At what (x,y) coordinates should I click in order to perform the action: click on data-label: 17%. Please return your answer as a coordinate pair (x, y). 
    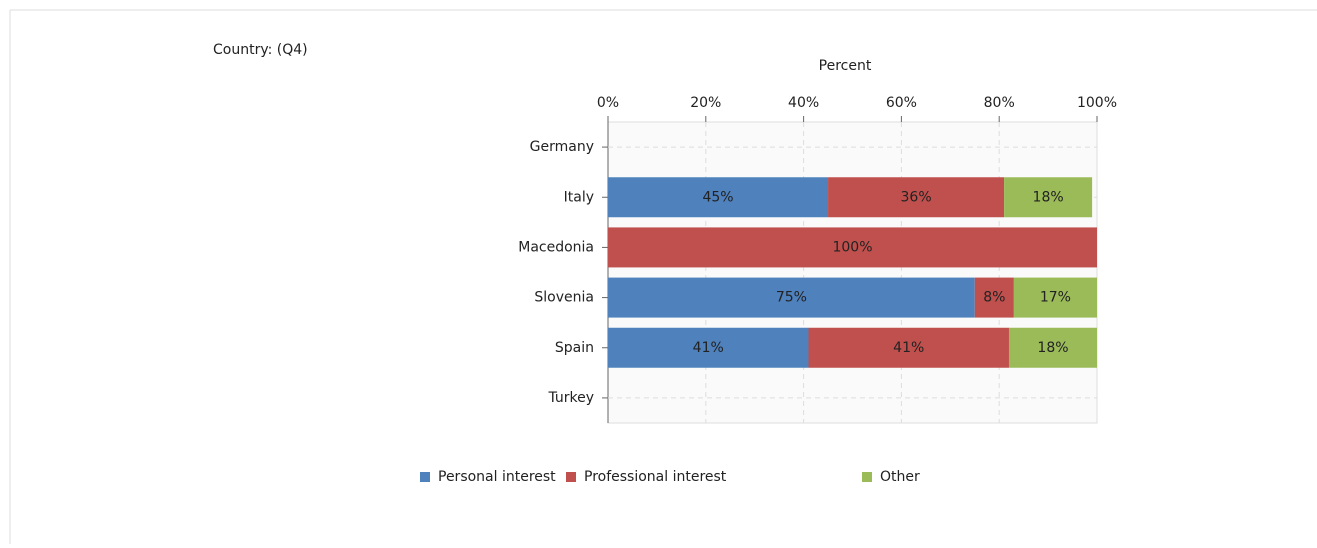
    Looking at the image, I should click on (1055, 298).